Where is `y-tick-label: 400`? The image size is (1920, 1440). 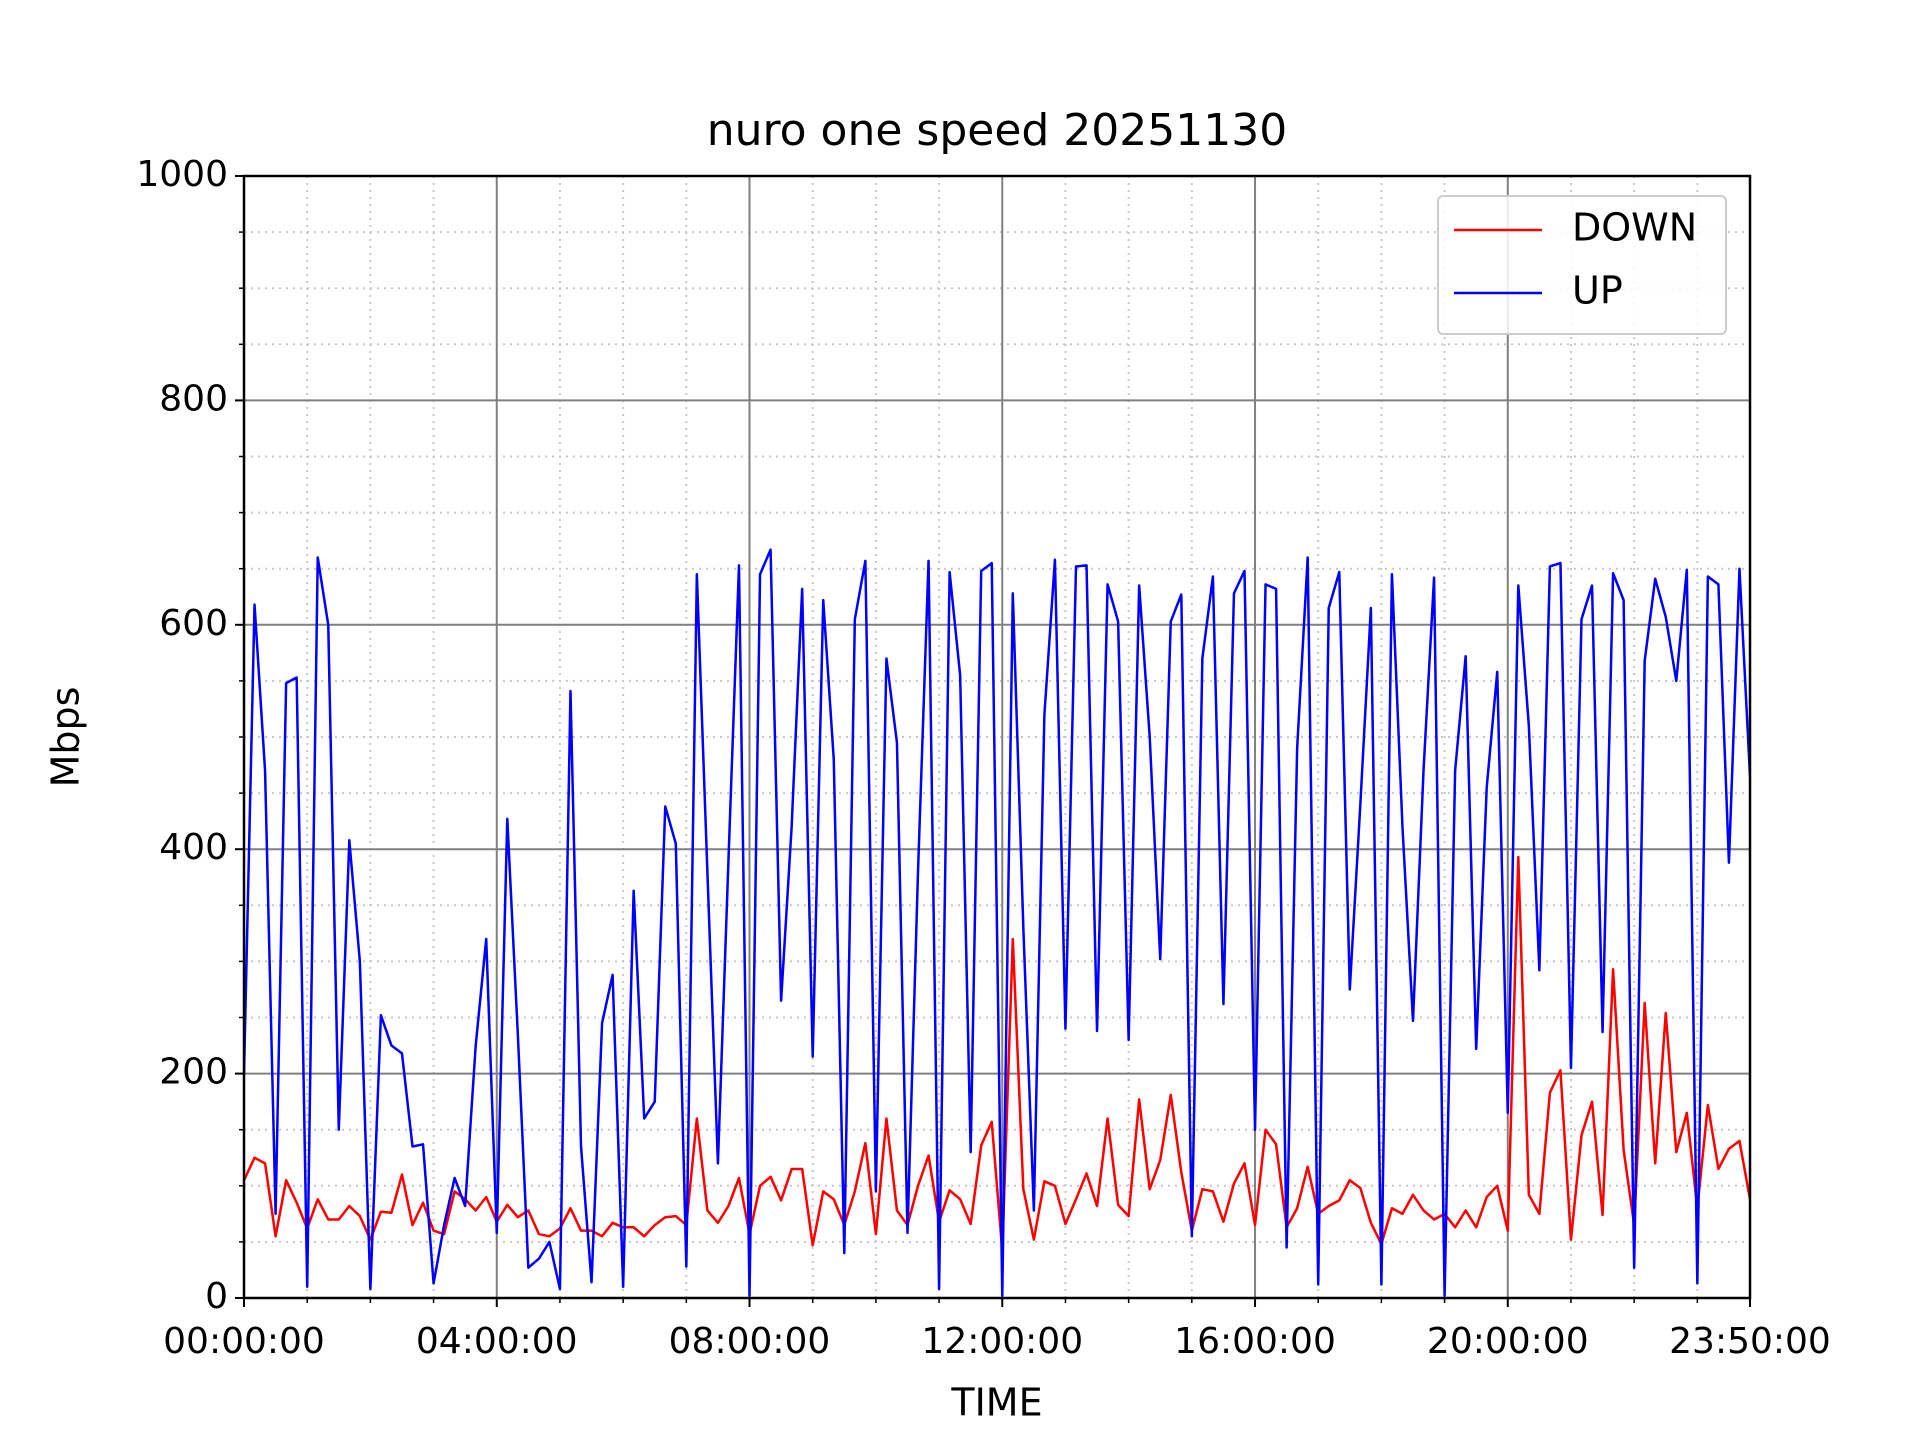 y-tick-label: 400 is located at coordinates (193, 847).